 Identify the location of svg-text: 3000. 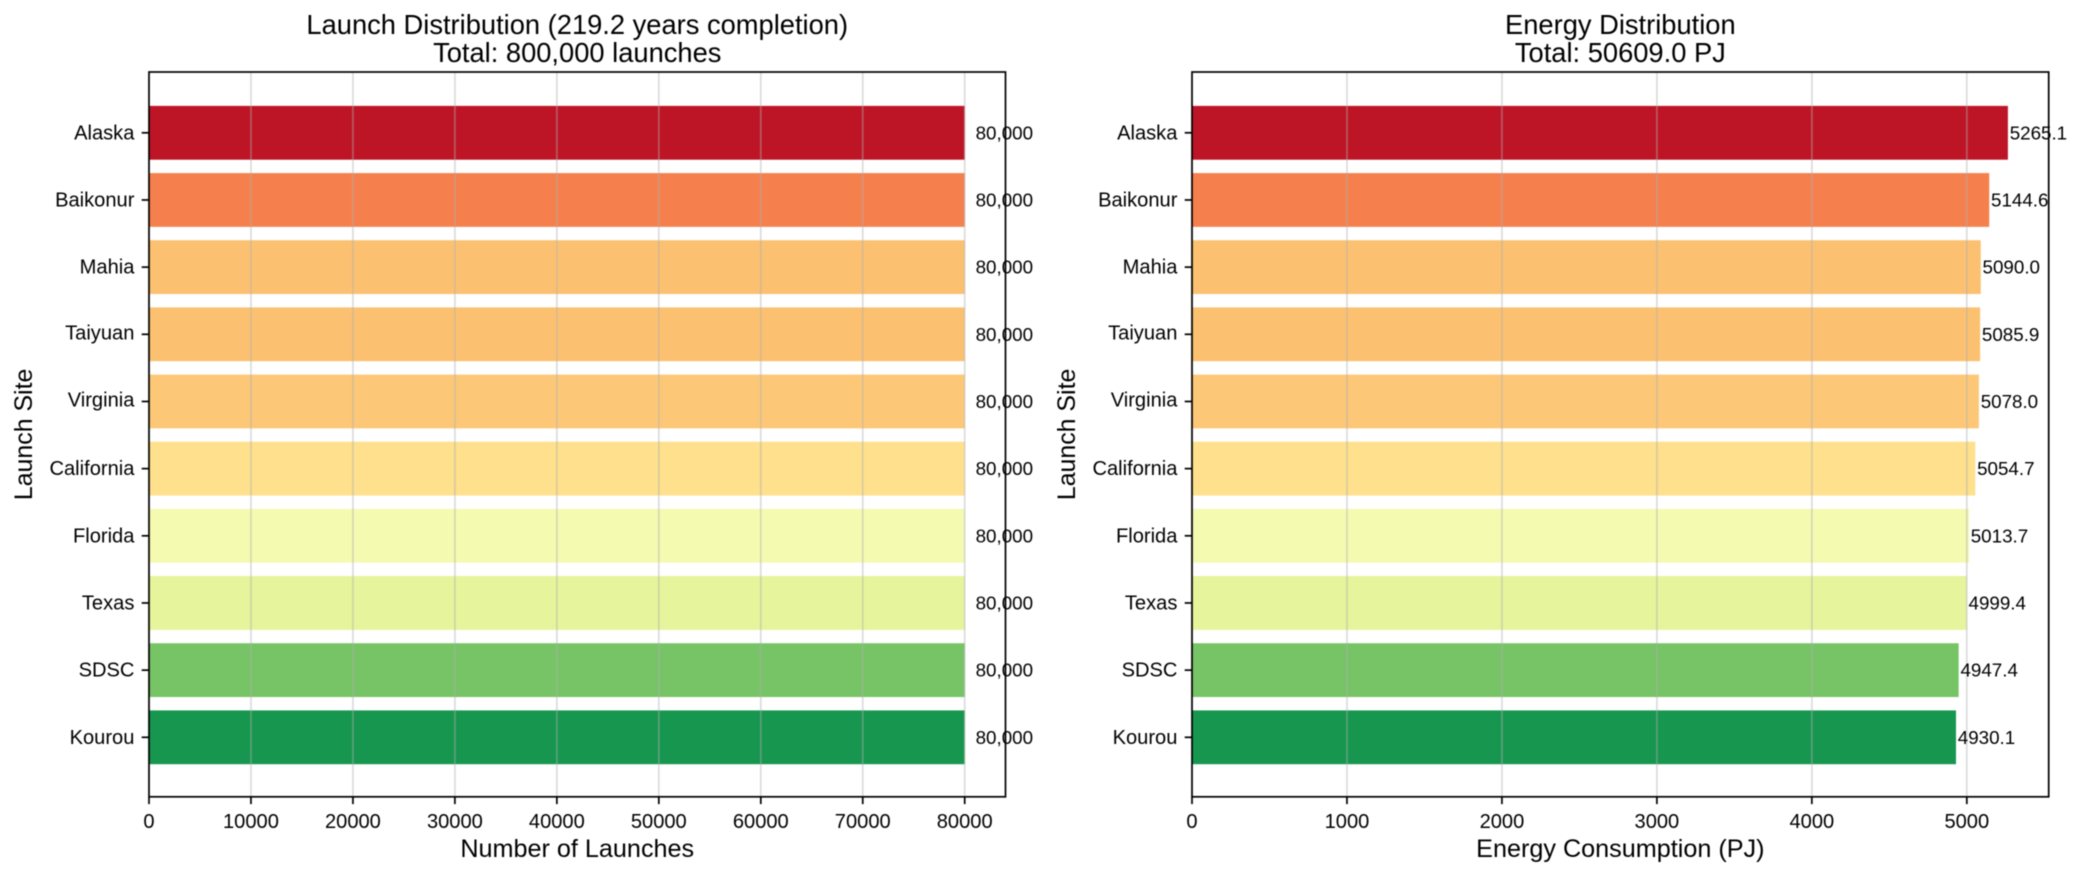
(1657, 822).